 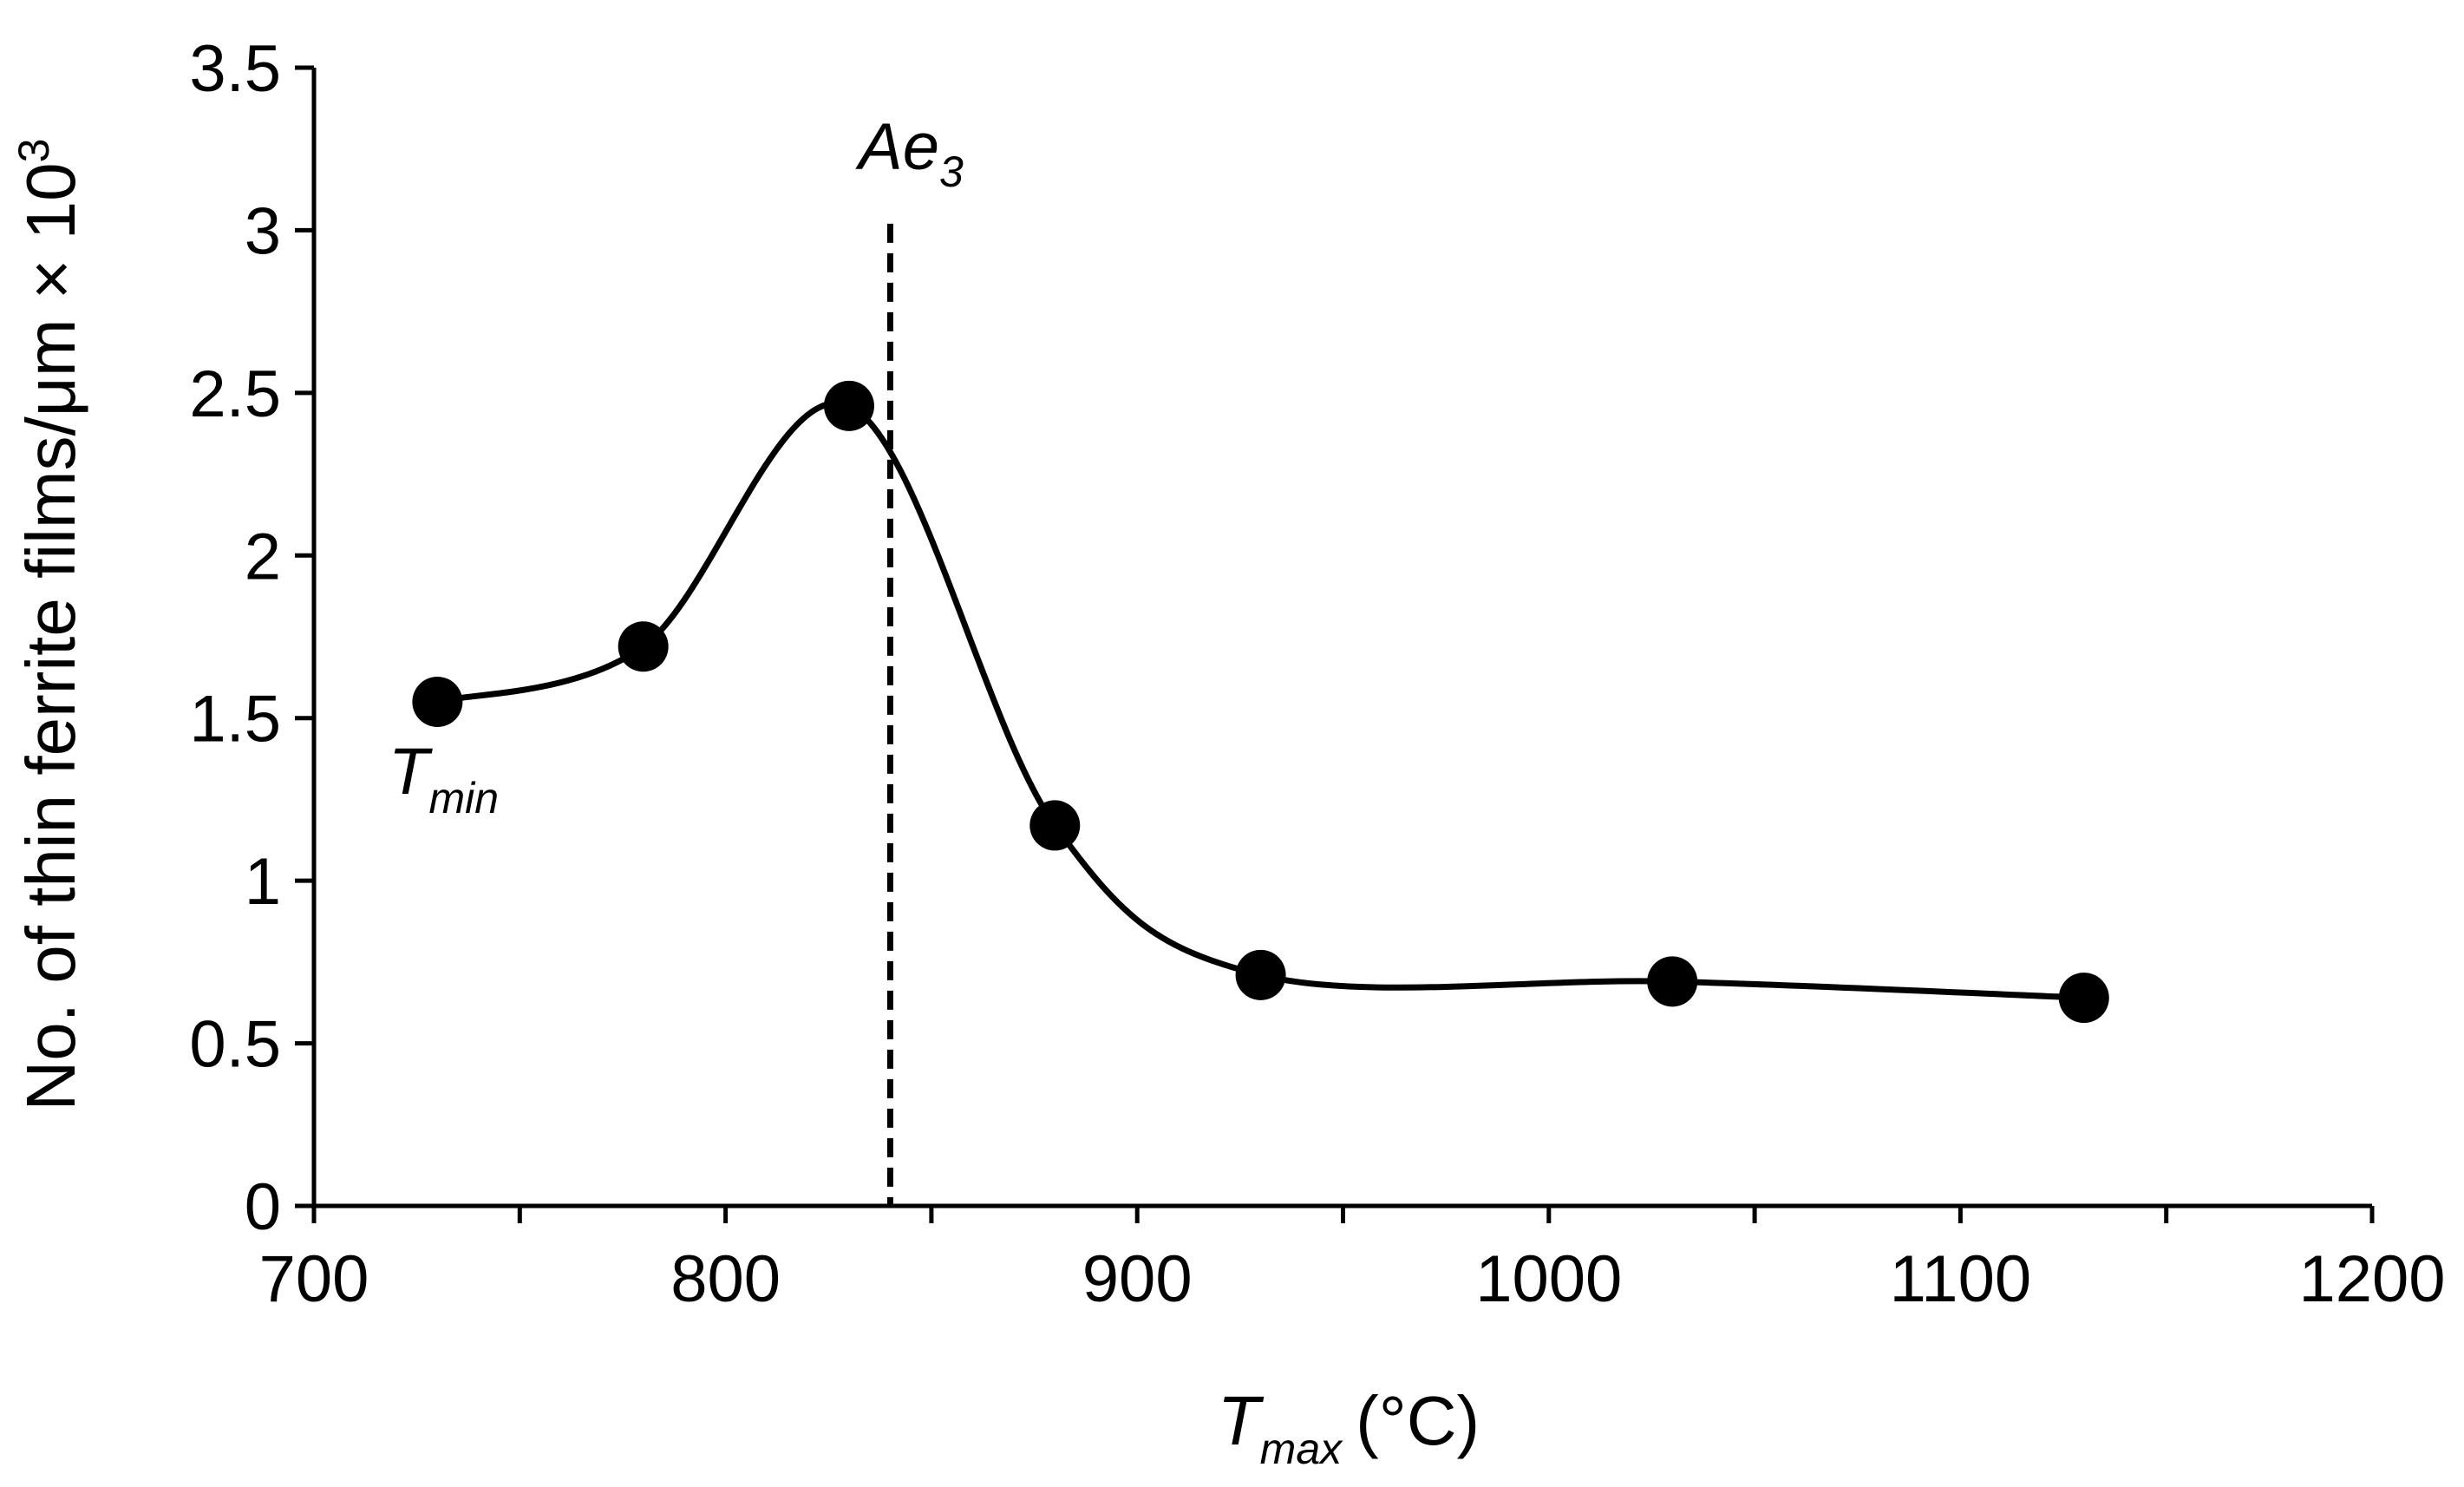 I want to click on tmin-label-subscript: min, so click(x=463, y=798).